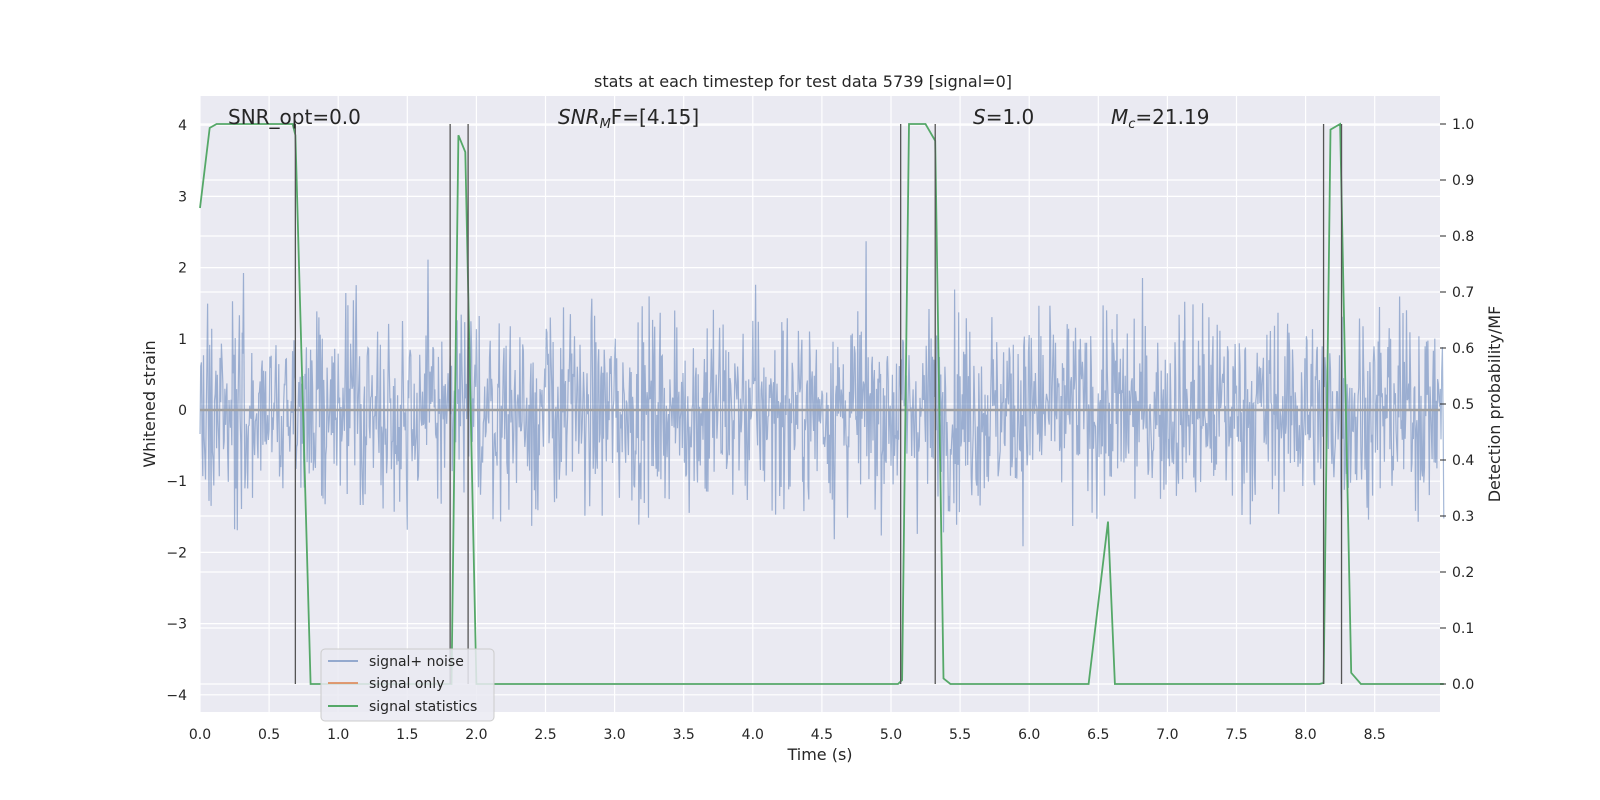 The height and width of the screenshot is (800, 1600). What do you see at coordinates (1463, 293) in the screenshot?
I see `y-right-tick-label-3: 0.7` at bounding box center [1463, 293].